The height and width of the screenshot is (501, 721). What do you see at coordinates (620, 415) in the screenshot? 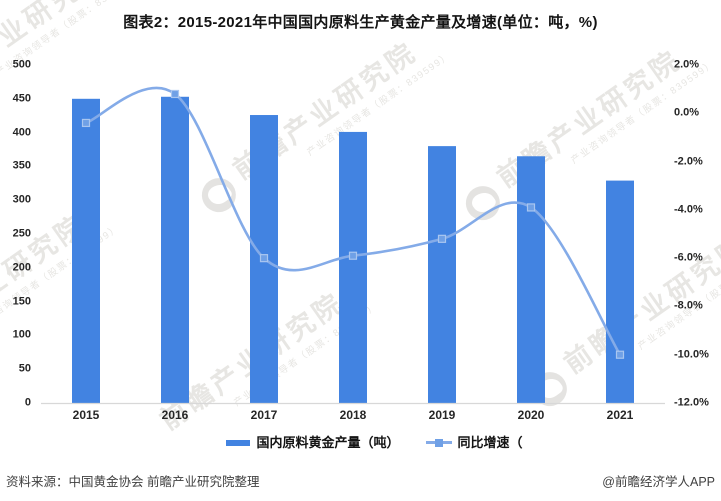
I see `x-tick-label-2021: 2021` at bounding box center [620, 415].